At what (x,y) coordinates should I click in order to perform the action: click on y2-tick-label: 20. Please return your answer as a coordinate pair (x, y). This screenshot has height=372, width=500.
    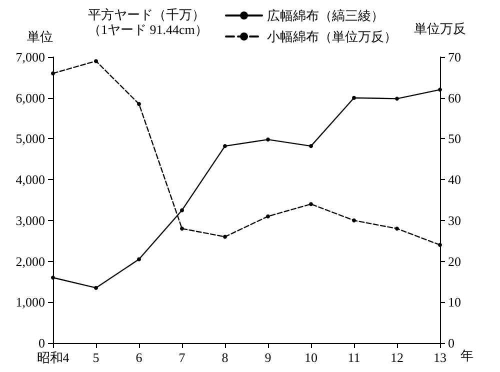
    Looking at the image, I should click on (454, 261).